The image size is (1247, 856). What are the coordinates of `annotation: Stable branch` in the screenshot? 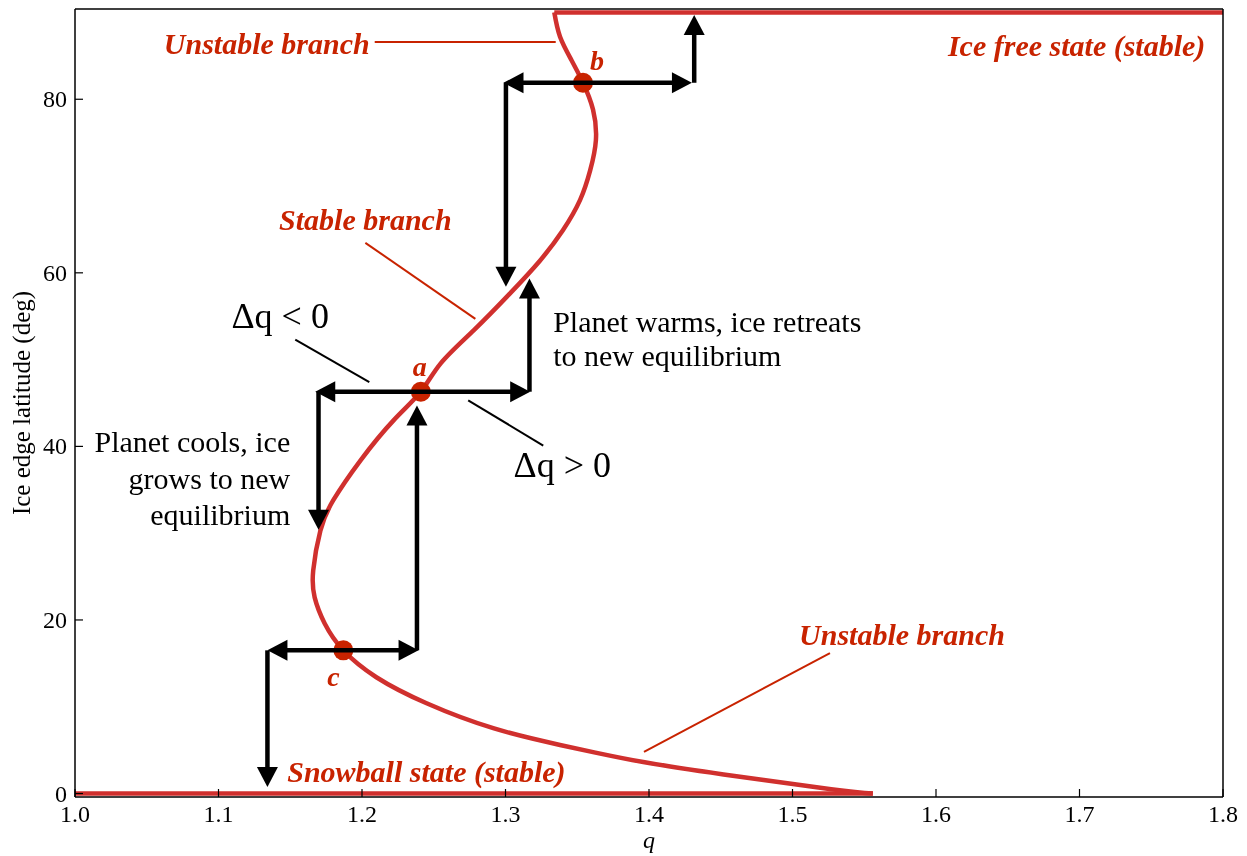 It's located at (365, 219).